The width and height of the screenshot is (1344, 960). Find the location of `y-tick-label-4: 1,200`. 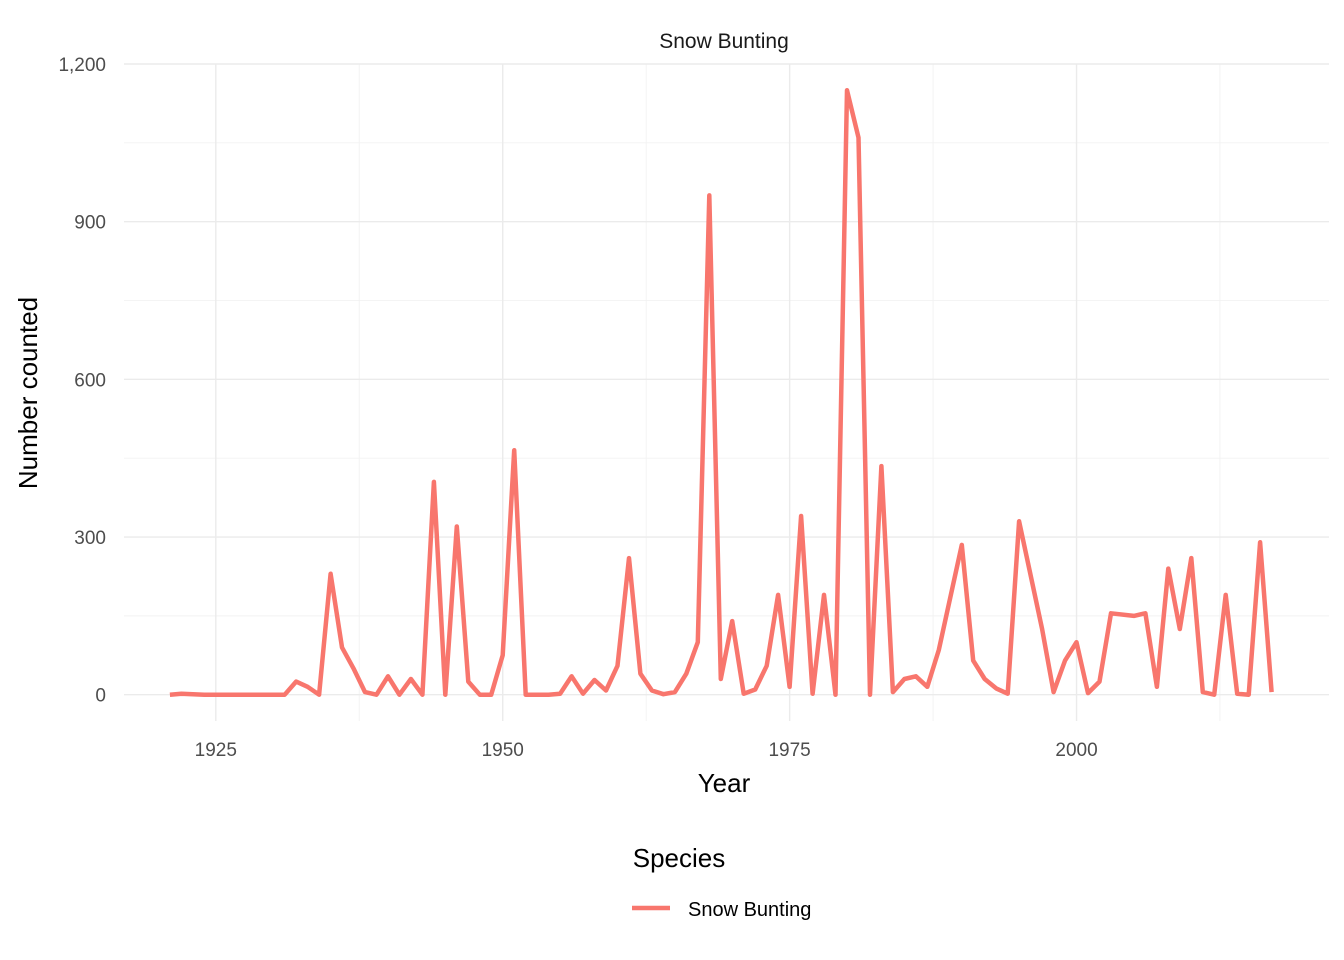

y-tick-label-4: 1,200 is located at coordinates (82, 65).